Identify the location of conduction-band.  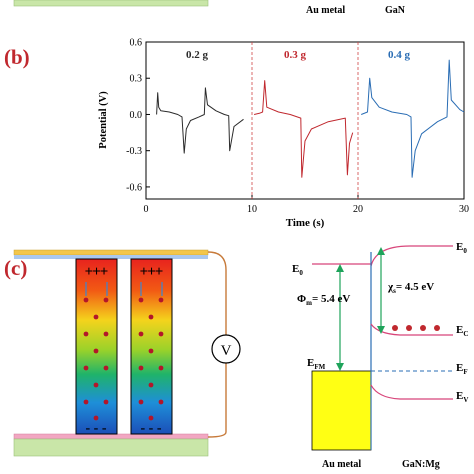
(411, 329).